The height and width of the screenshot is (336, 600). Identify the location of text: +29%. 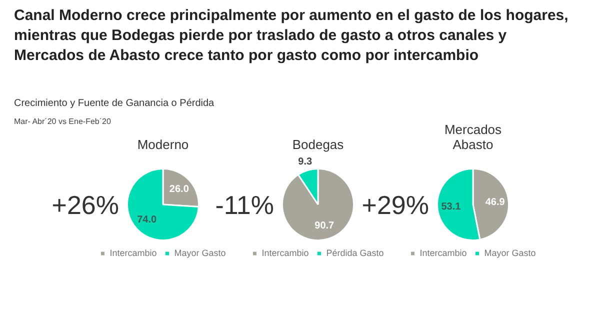
(395, 205).